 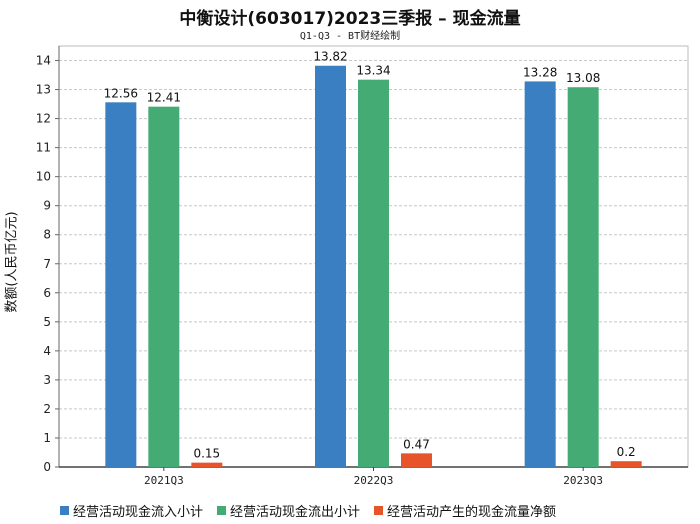 I want to click on legend-label: 经营活动产生的现金流量净额, so click(x=472, y=512).